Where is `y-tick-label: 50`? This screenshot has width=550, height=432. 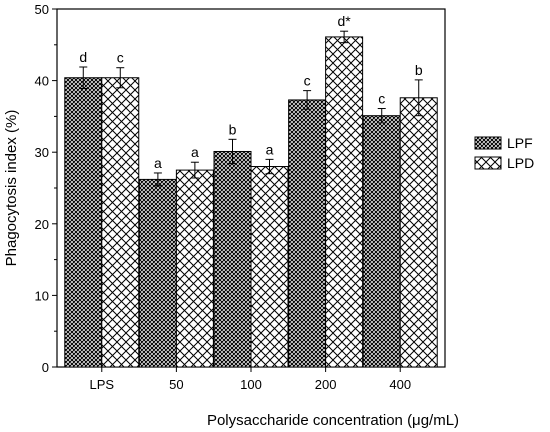 y-tick-label: 50 is located at coordinates (42, 9).